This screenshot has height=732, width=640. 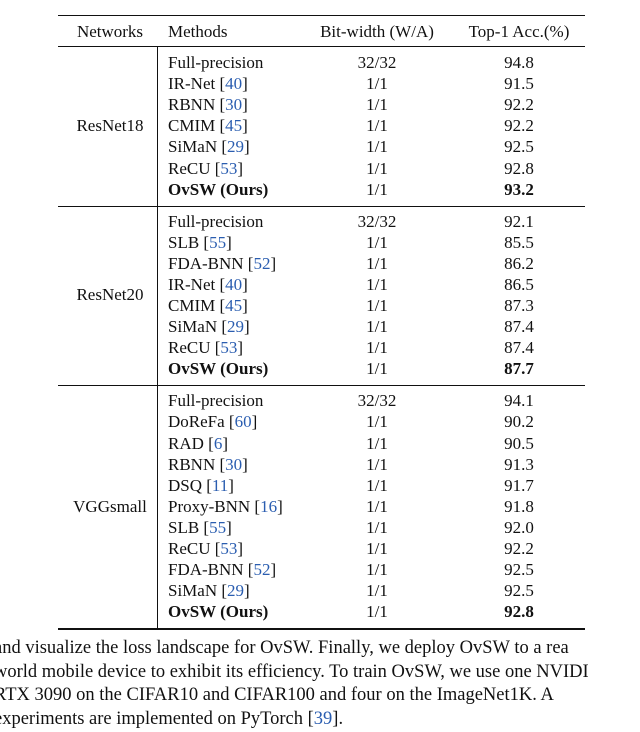 What do you see at coordinates (519, 263) in the screenshot?
I see `accuracy: 86.2` at bounding box center [519, 263].